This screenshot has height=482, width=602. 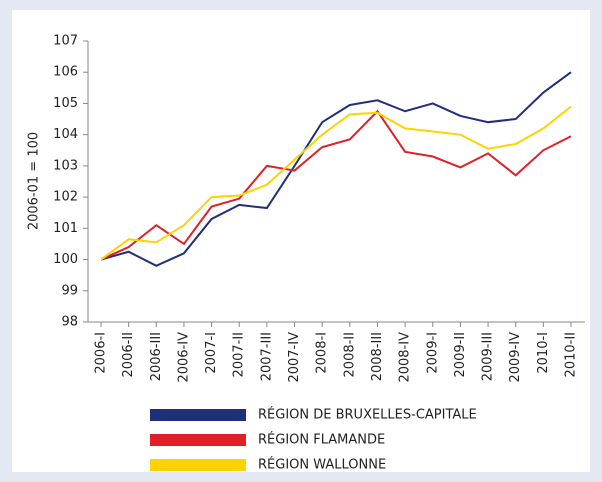 What do you see at coordinates (432, 353) in the screenshot?
I see `x-tick-label: 2009-I` at bounding box center [432, 353].